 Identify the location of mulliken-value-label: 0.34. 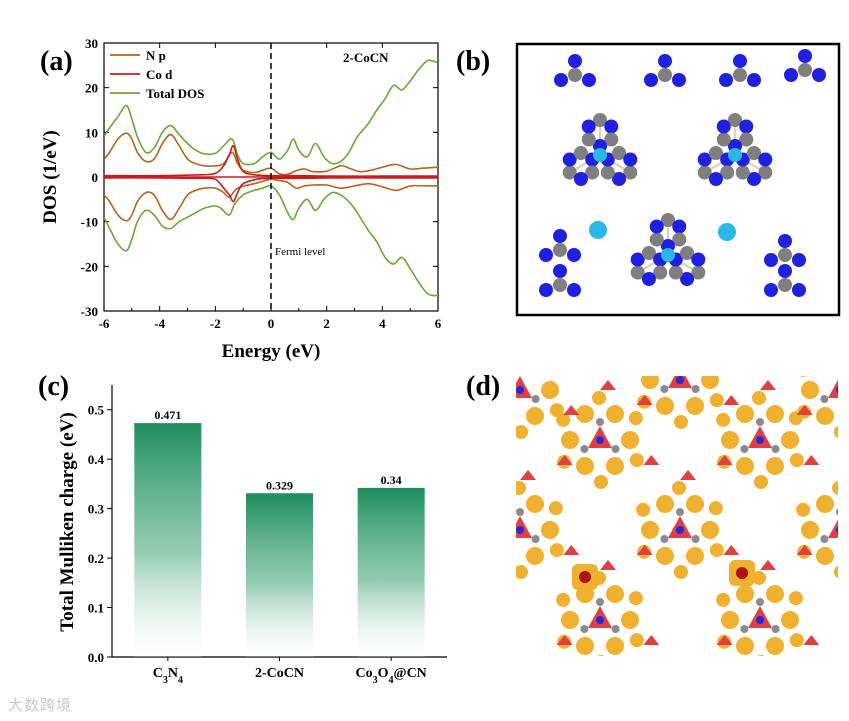
(391, 480).